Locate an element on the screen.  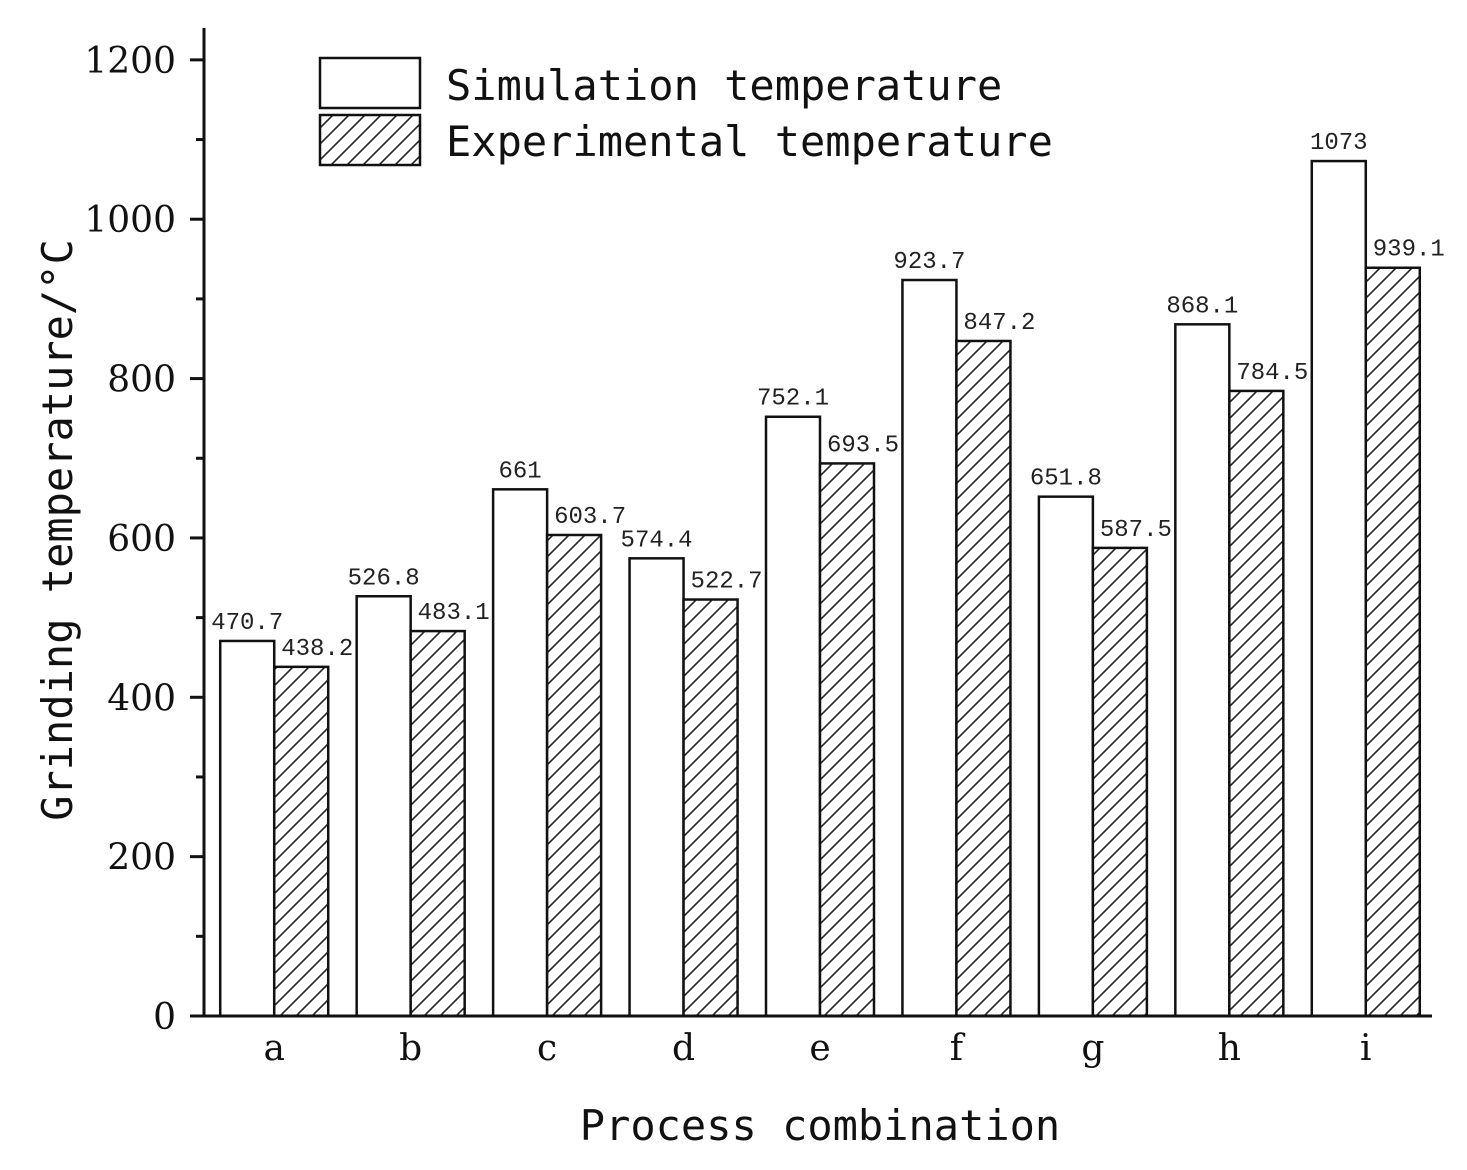
x-tick-label-i: i is located at coordinates (1366, 1048).